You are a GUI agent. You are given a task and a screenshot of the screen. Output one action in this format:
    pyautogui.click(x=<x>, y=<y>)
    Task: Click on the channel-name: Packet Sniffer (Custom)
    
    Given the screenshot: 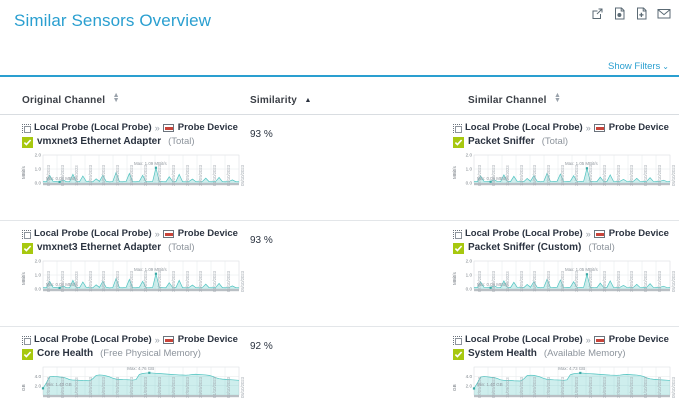 What is the action you would take?
    pyautogui.click(x=525, y=247)
    